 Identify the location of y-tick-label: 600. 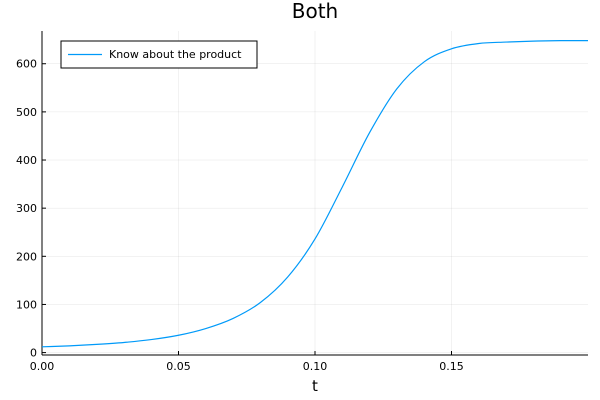
(26, 64).